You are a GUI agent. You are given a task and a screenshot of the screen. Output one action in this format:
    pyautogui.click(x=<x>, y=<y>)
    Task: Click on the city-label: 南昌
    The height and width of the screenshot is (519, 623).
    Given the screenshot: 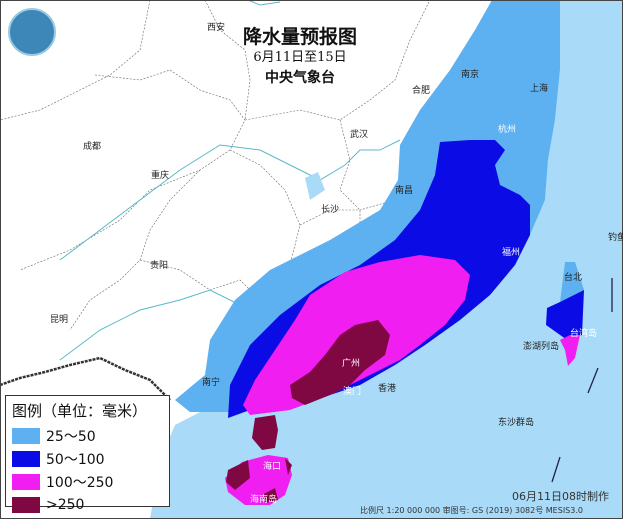 What is the action you would take?
    pyautogui.click(x=404, y=191)
    